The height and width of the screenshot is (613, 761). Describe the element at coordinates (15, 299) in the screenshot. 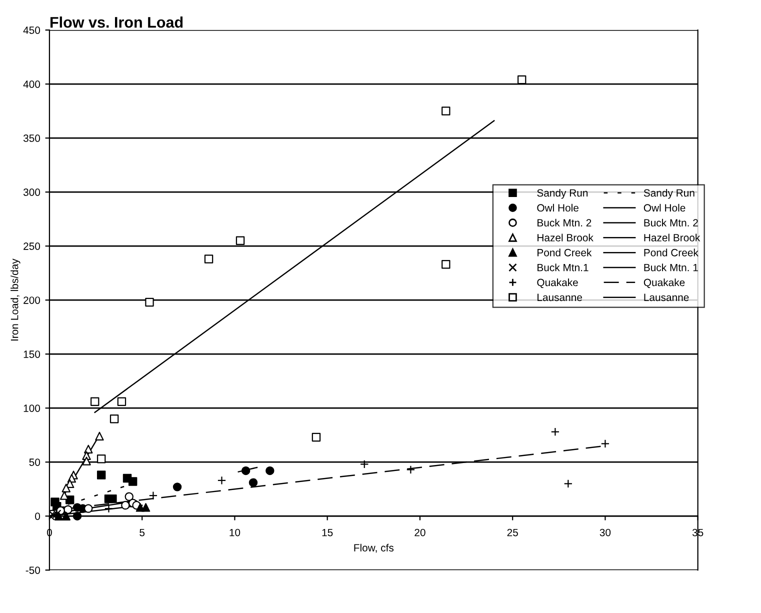

I see `y-axis-title: Iron Load, lbs/day` at that location.